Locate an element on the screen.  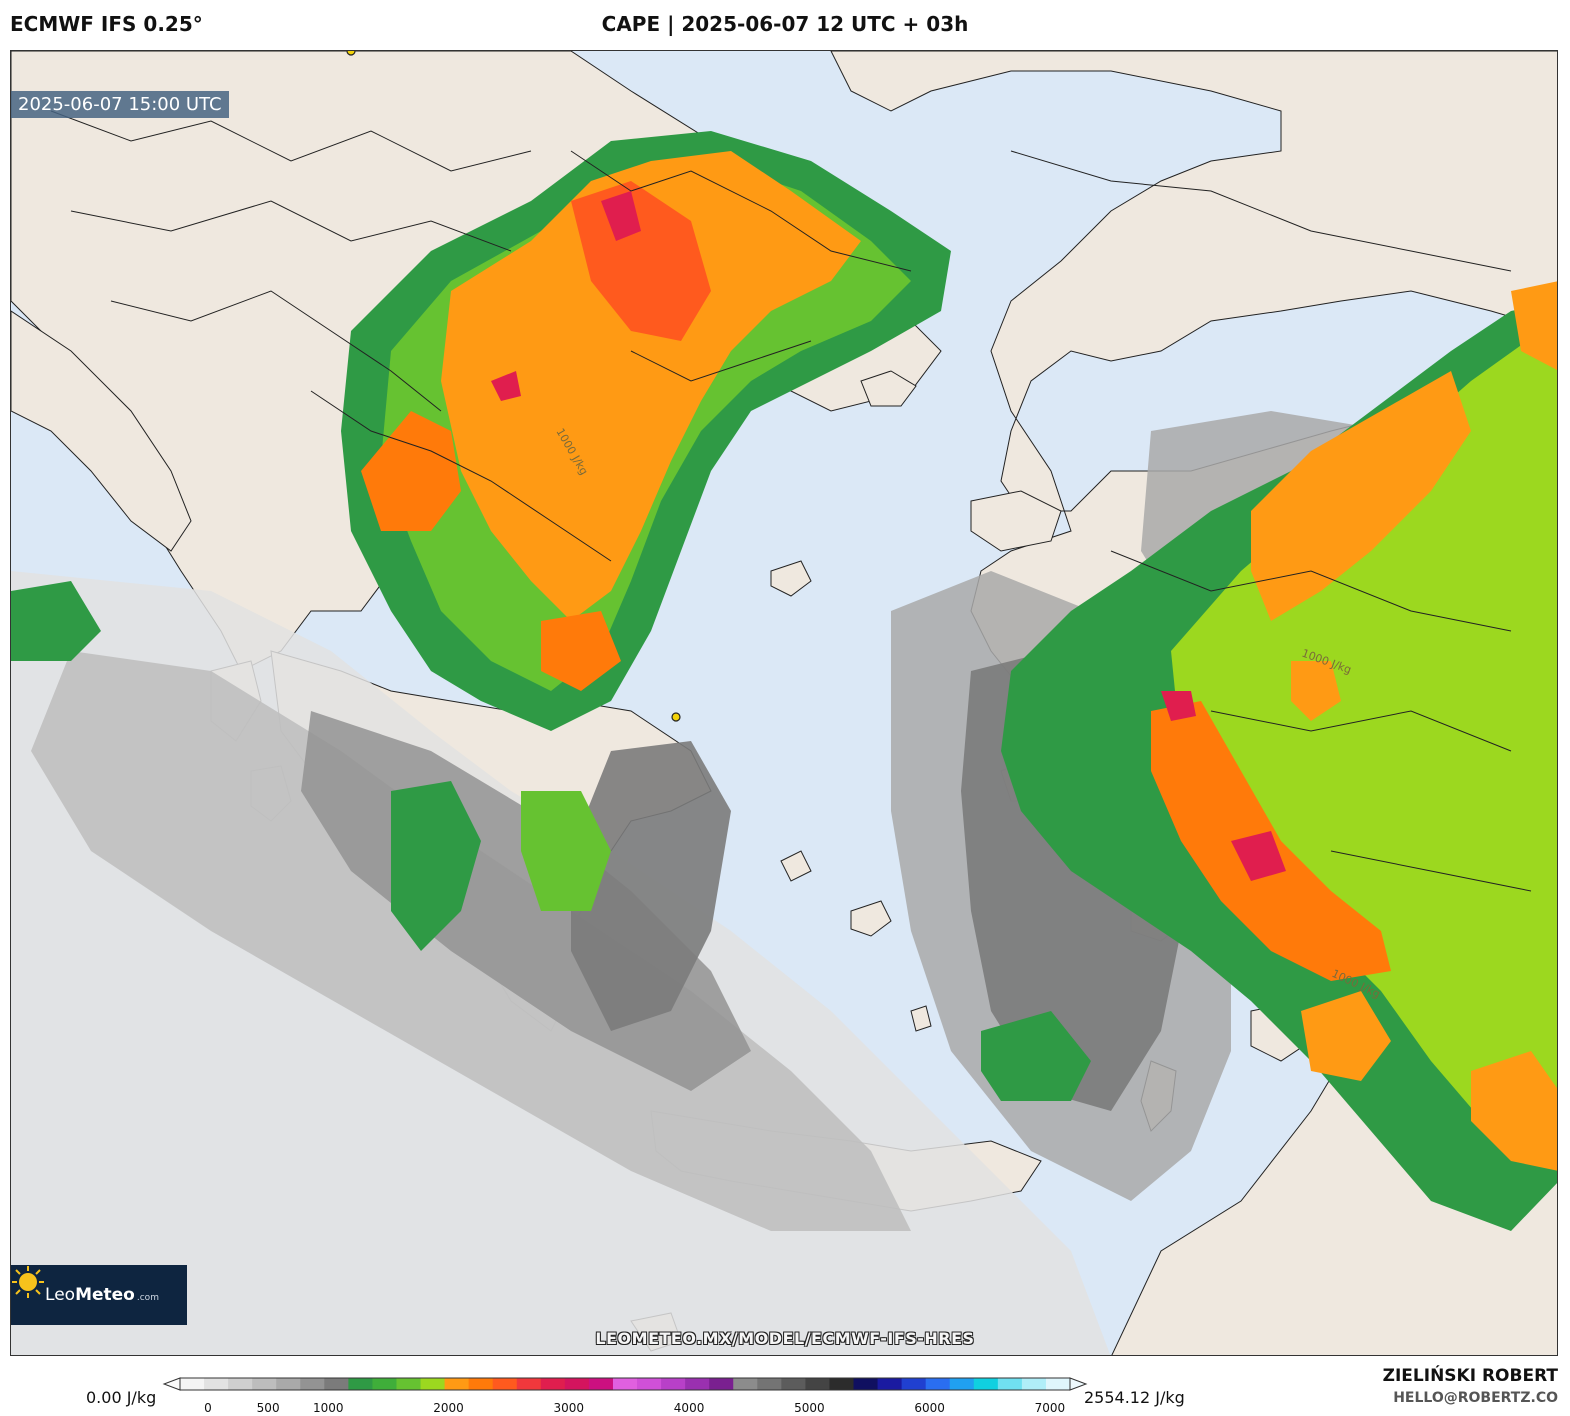
colorbar-min-label: 0.00 J/kg is located at coordinates (121, 1397).